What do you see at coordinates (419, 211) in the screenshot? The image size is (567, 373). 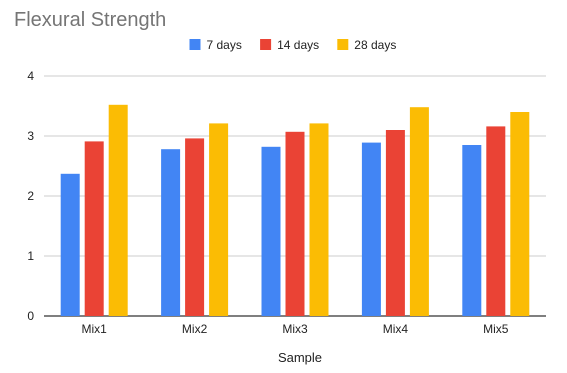 I see `bar-mix4-28-days` at bounding box center [419, 211].